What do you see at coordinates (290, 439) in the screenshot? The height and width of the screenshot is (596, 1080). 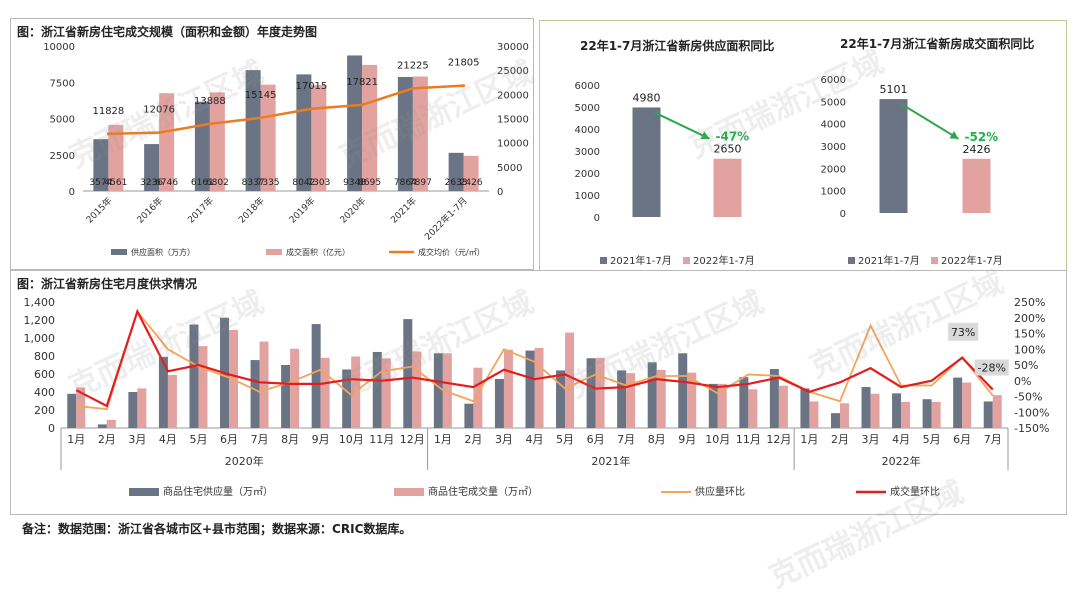 I see `x-tick-label: 8月` at bounding box center [290, 439].